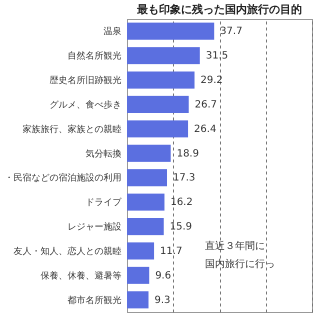 The width and height of the screenshot is (320, 320). What do you see at coordinates (235, 246) in the screenshot?
I see `annotation: 直近３年間に` at bounding box center [235, 246].